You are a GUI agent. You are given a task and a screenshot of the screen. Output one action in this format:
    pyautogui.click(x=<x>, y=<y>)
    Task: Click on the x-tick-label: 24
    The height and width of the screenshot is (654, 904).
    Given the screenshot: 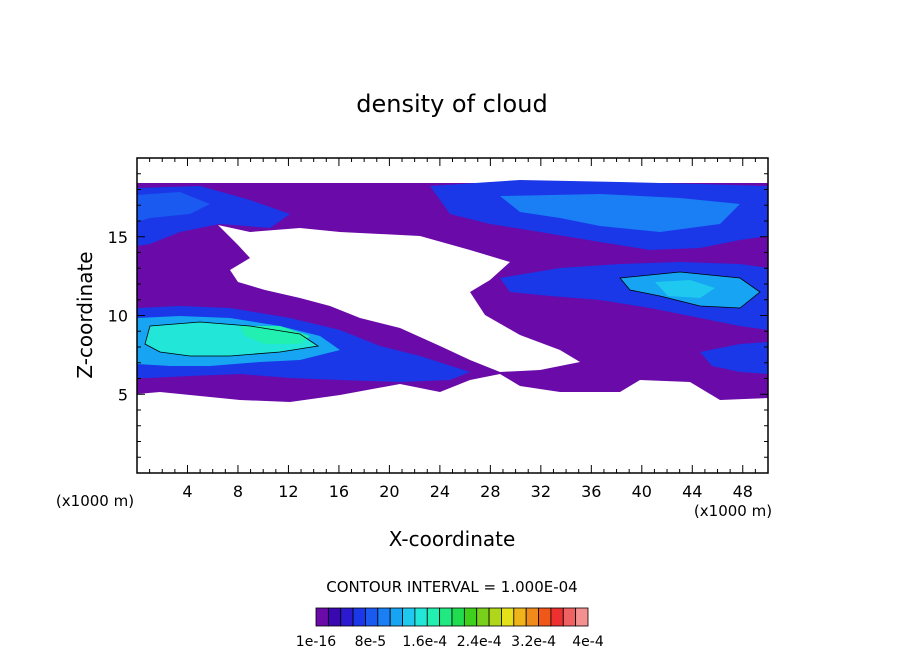 What is the action you would take?
    pyautogui.click(x=440, y=491)
    